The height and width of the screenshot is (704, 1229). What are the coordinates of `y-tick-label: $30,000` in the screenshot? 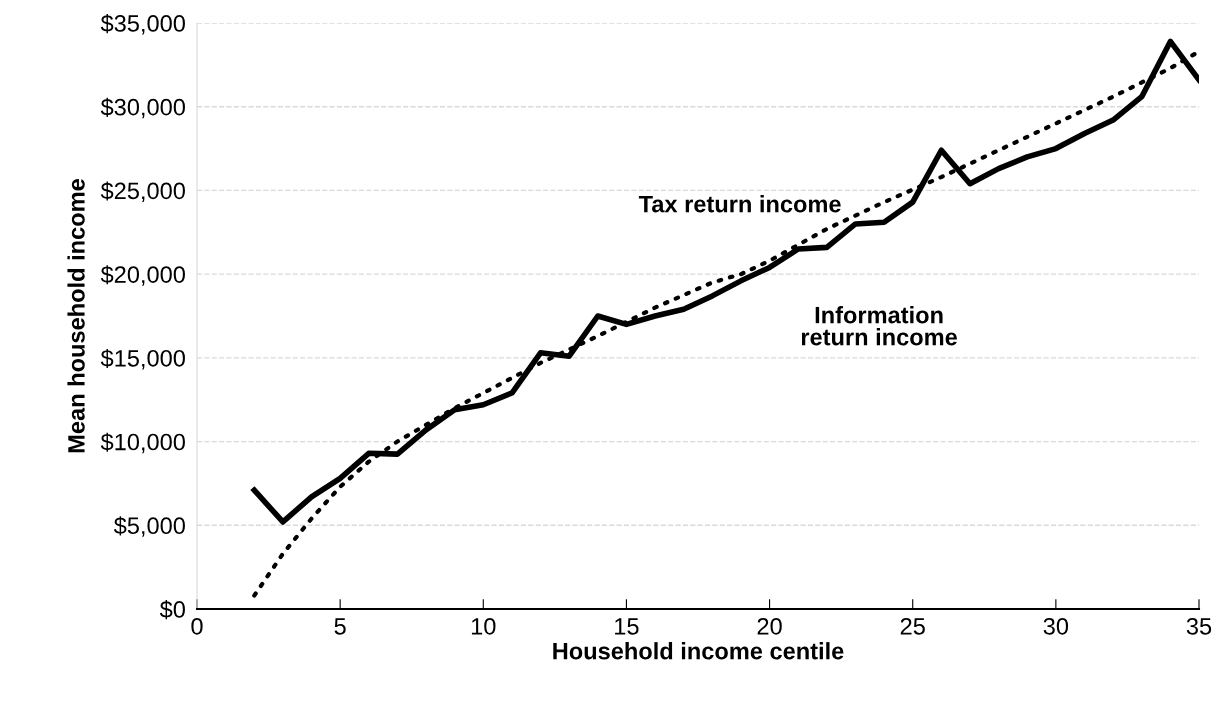 It's located at (142, 108).